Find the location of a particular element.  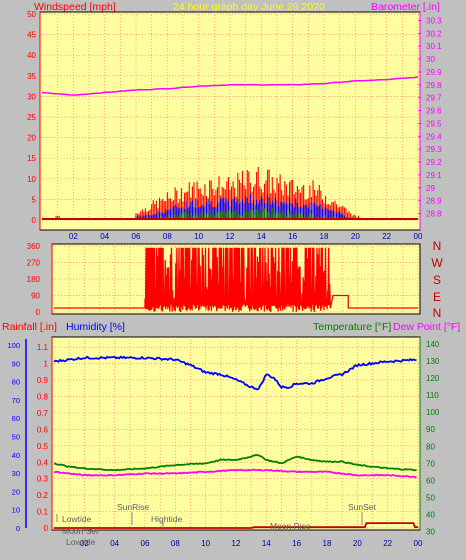

humidity-tick-label: 0 is located at coordinates (18, 528).